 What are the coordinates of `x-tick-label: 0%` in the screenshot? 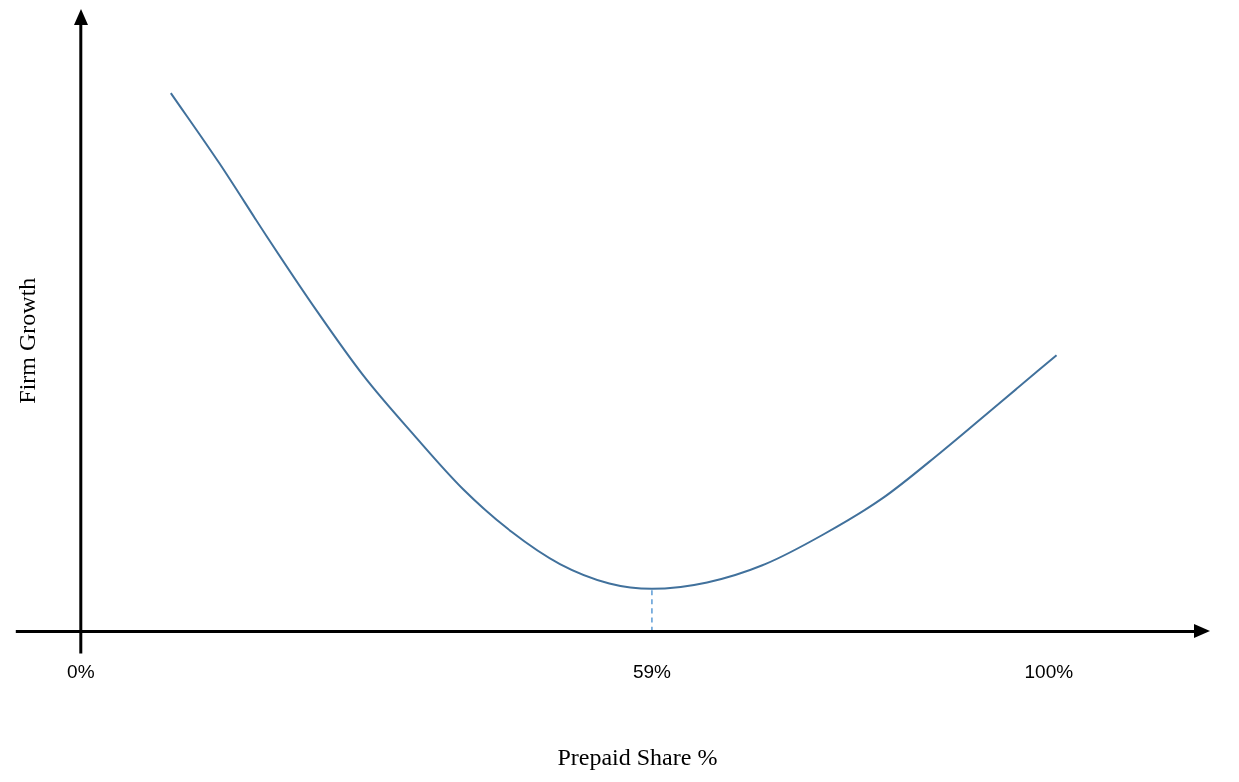 It's located at (81, 672).